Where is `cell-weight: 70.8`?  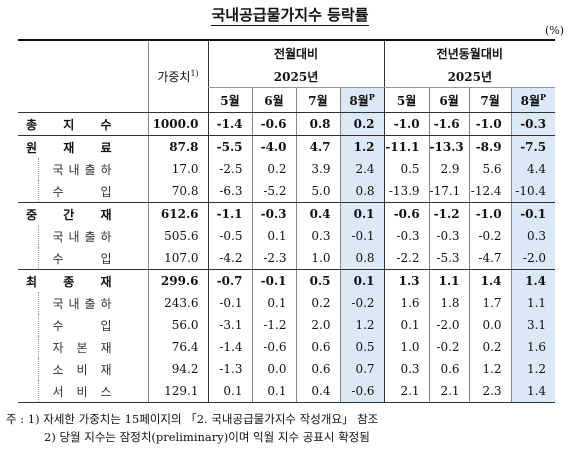 cell-weight: 70.8 is located at coordinates (177, 191).